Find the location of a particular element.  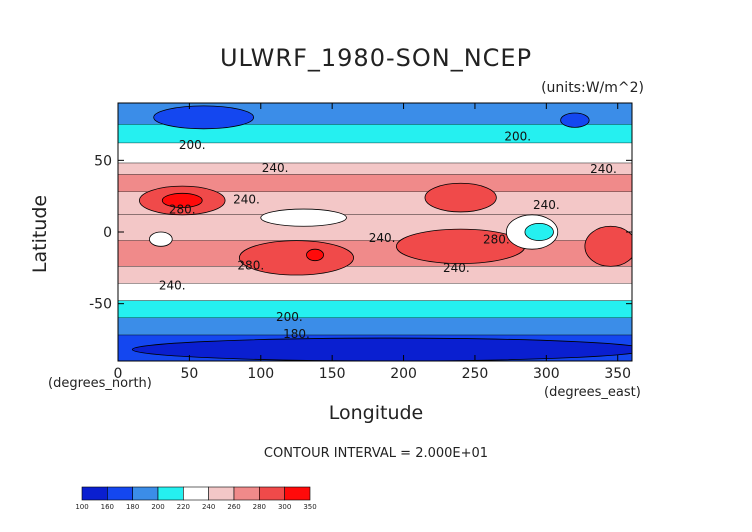

y-tick-label-50: 50 is located at coordinates (103, 161).